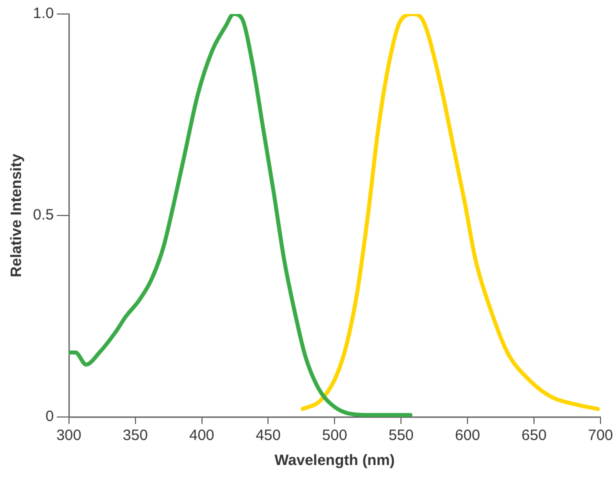 The image size is (616, 478). Describe the element at coordinates (135, 435) in the screenshot. I see `x-tick-label: 350` at that location.